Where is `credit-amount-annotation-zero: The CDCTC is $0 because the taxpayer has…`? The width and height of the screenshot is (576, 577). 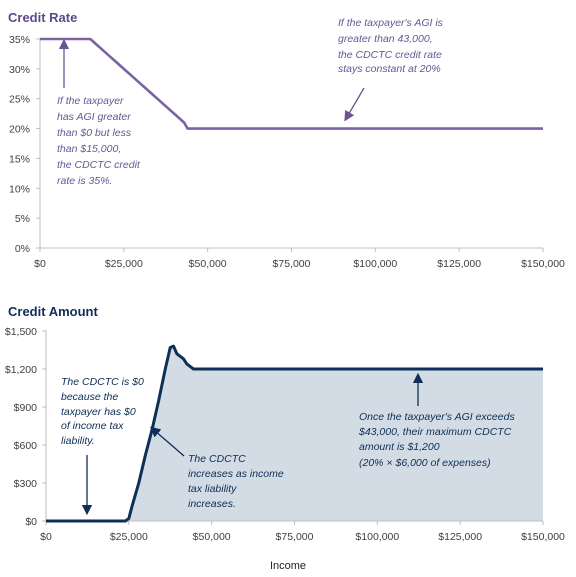
credit-amount-annotation-zero: The CDCTC is $0 because the taxpayer has… is located at coordinates (104, 411).